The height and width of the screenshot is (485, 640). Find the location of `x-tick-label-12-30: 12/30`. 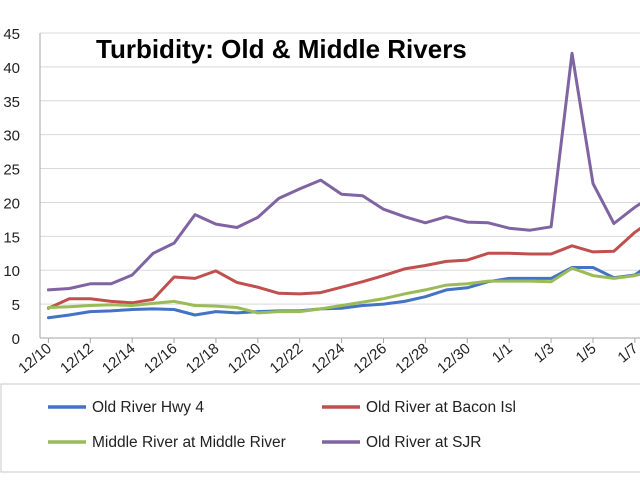

x-tick-label-12-30: 12/30 is located at coordinates (454, 358).